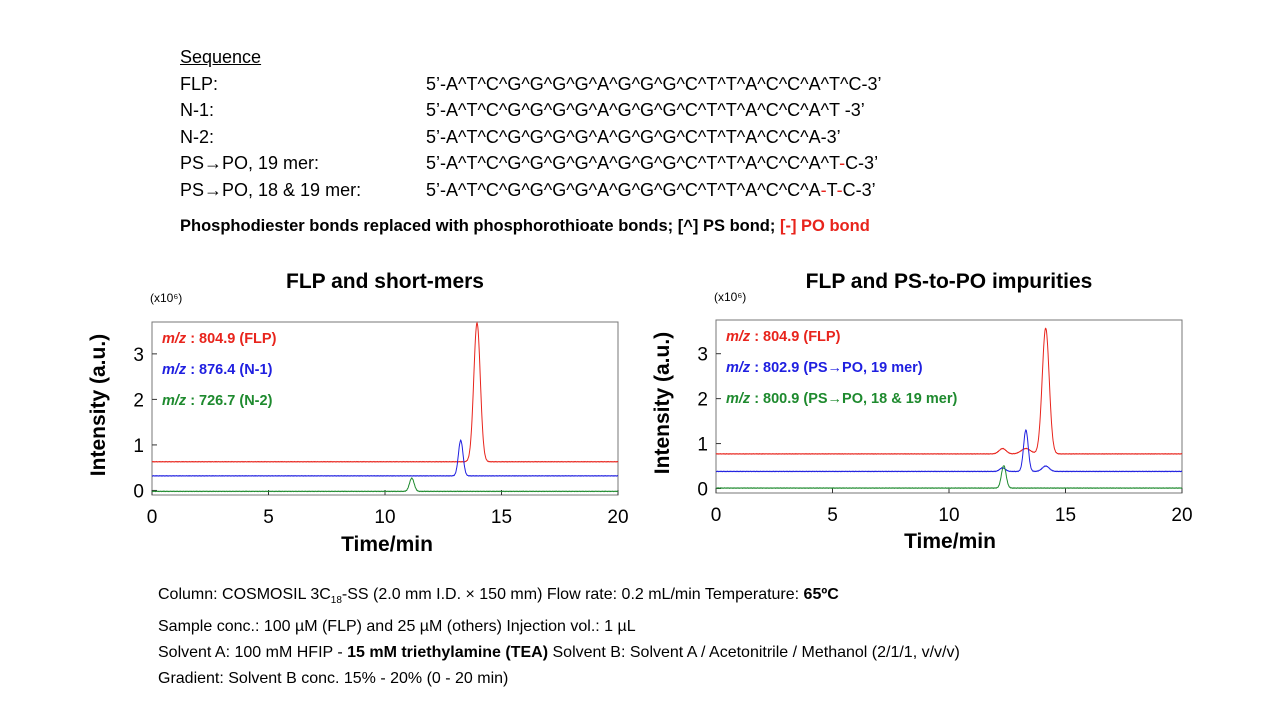  What do you see at coordinates (197, 110) in the screenshot?
I see `sequence-name: N-1:` at bounding box center [197, 110].